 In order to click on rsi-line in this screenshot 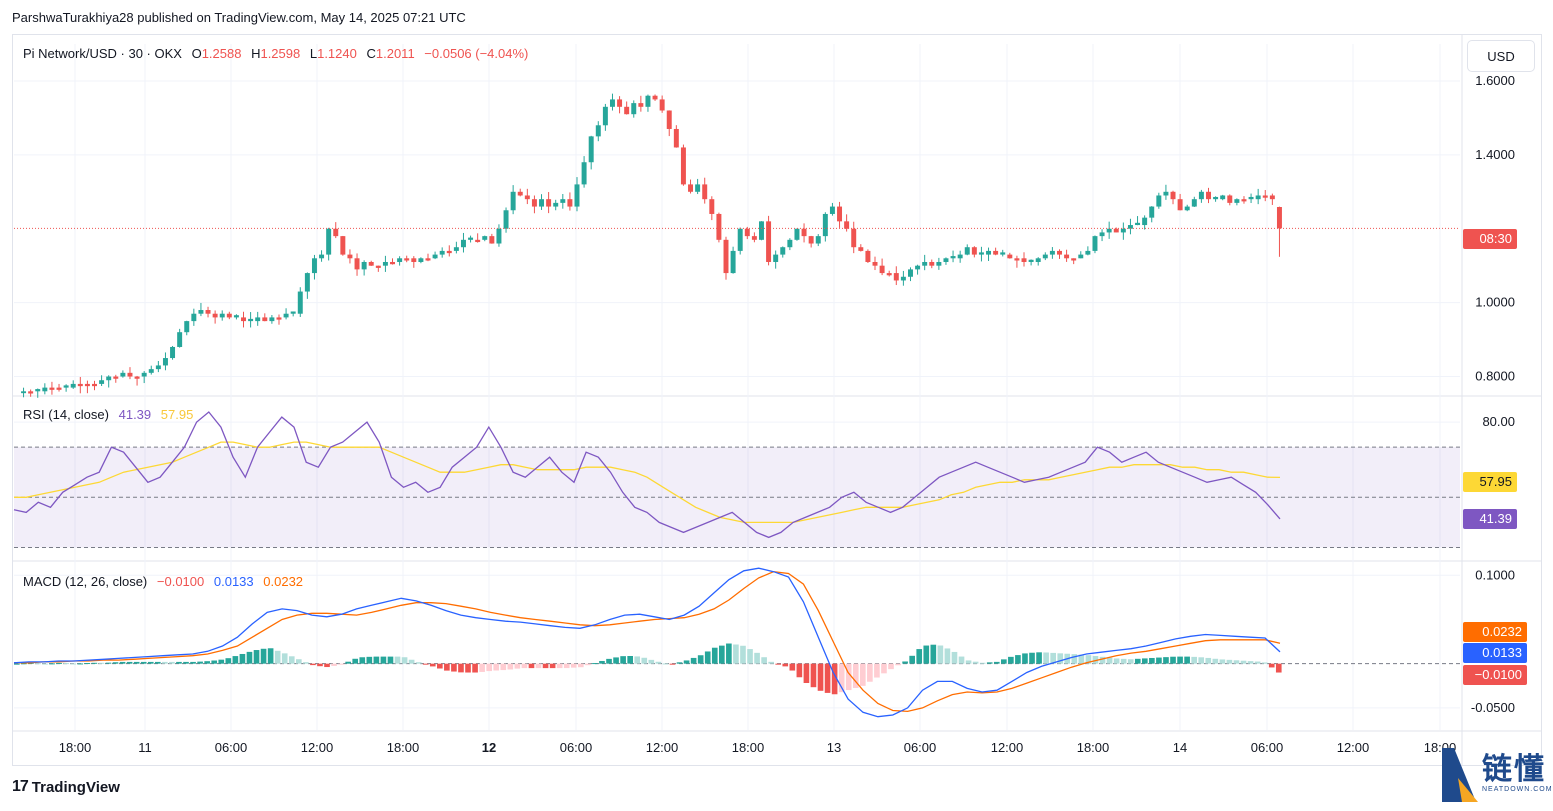, I will do `click(647, 475)`.